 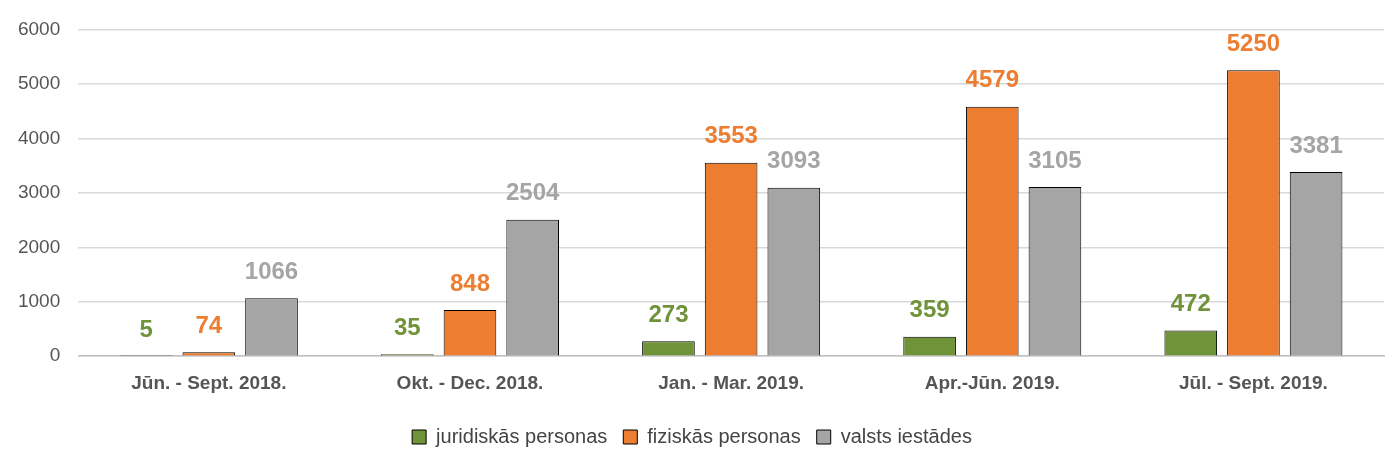 What do you see at coordinates (39, 300) in the screenshot?
I see `y-tick-label: 1000` at bounding box center [39, 300].